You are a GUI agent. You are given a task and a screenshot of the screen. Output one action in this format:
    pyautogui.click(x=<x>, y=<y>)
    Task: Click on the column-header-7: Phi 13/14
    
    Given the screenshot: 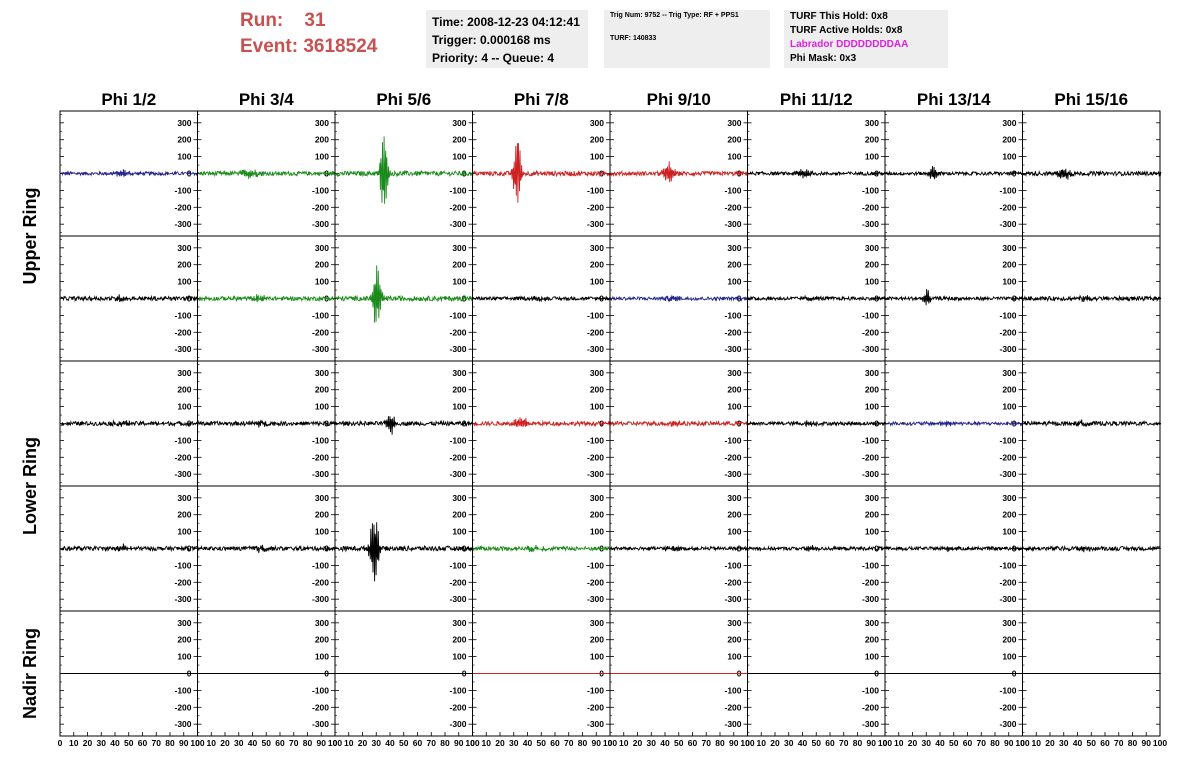 What is the action you would take?
    pyautogui.click(x=954, y=99)
    